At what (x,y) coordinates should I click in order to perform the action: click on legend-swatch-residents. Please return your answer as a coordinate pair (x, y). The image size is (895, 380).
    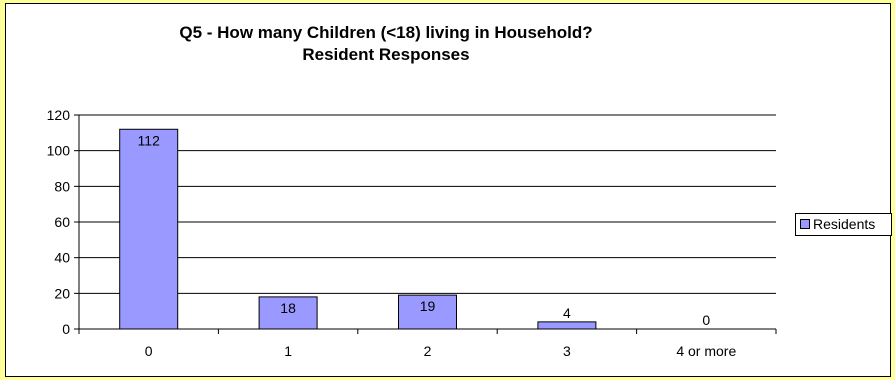
    Looking at the image, I should click on (805, 224).